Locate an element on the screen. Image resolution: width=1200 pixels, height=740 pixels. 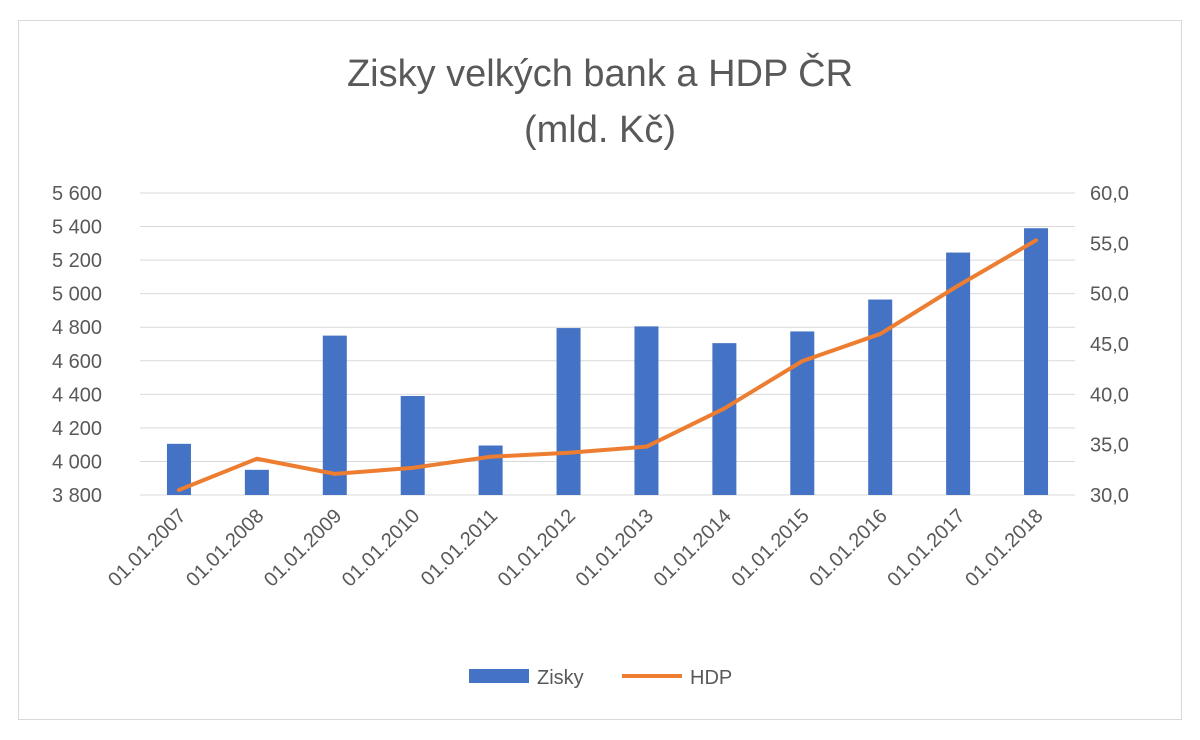
legend-label-zisky: Zisky is located at coordinates (560, 678).